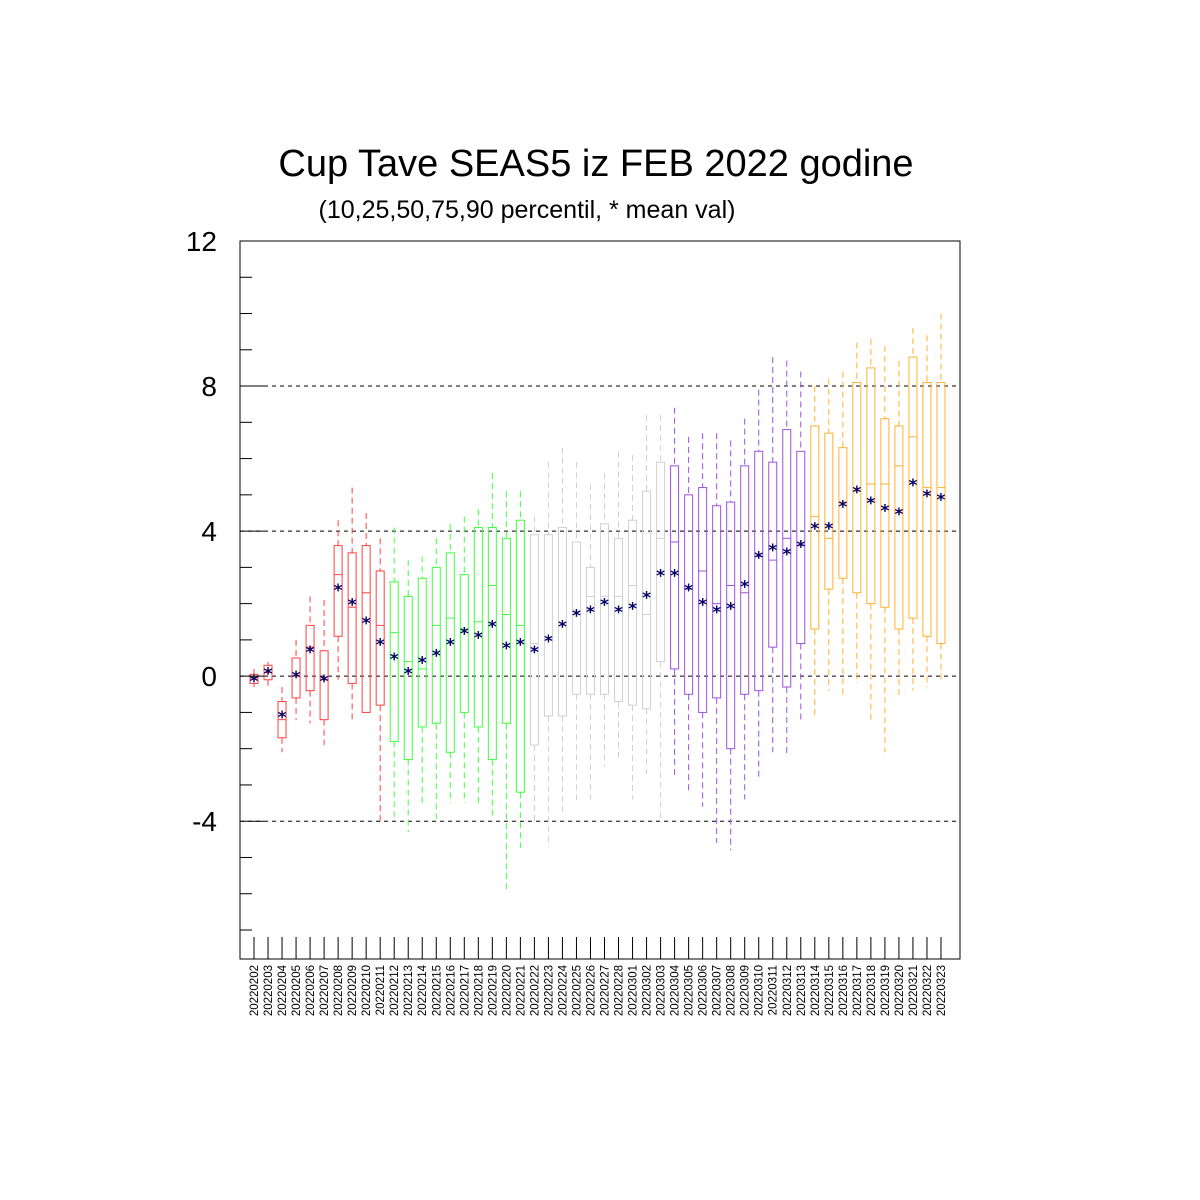 This screenshot has height=1200, width=1200. I want to click on x-tick-label: 20220318, so click(872, 990).